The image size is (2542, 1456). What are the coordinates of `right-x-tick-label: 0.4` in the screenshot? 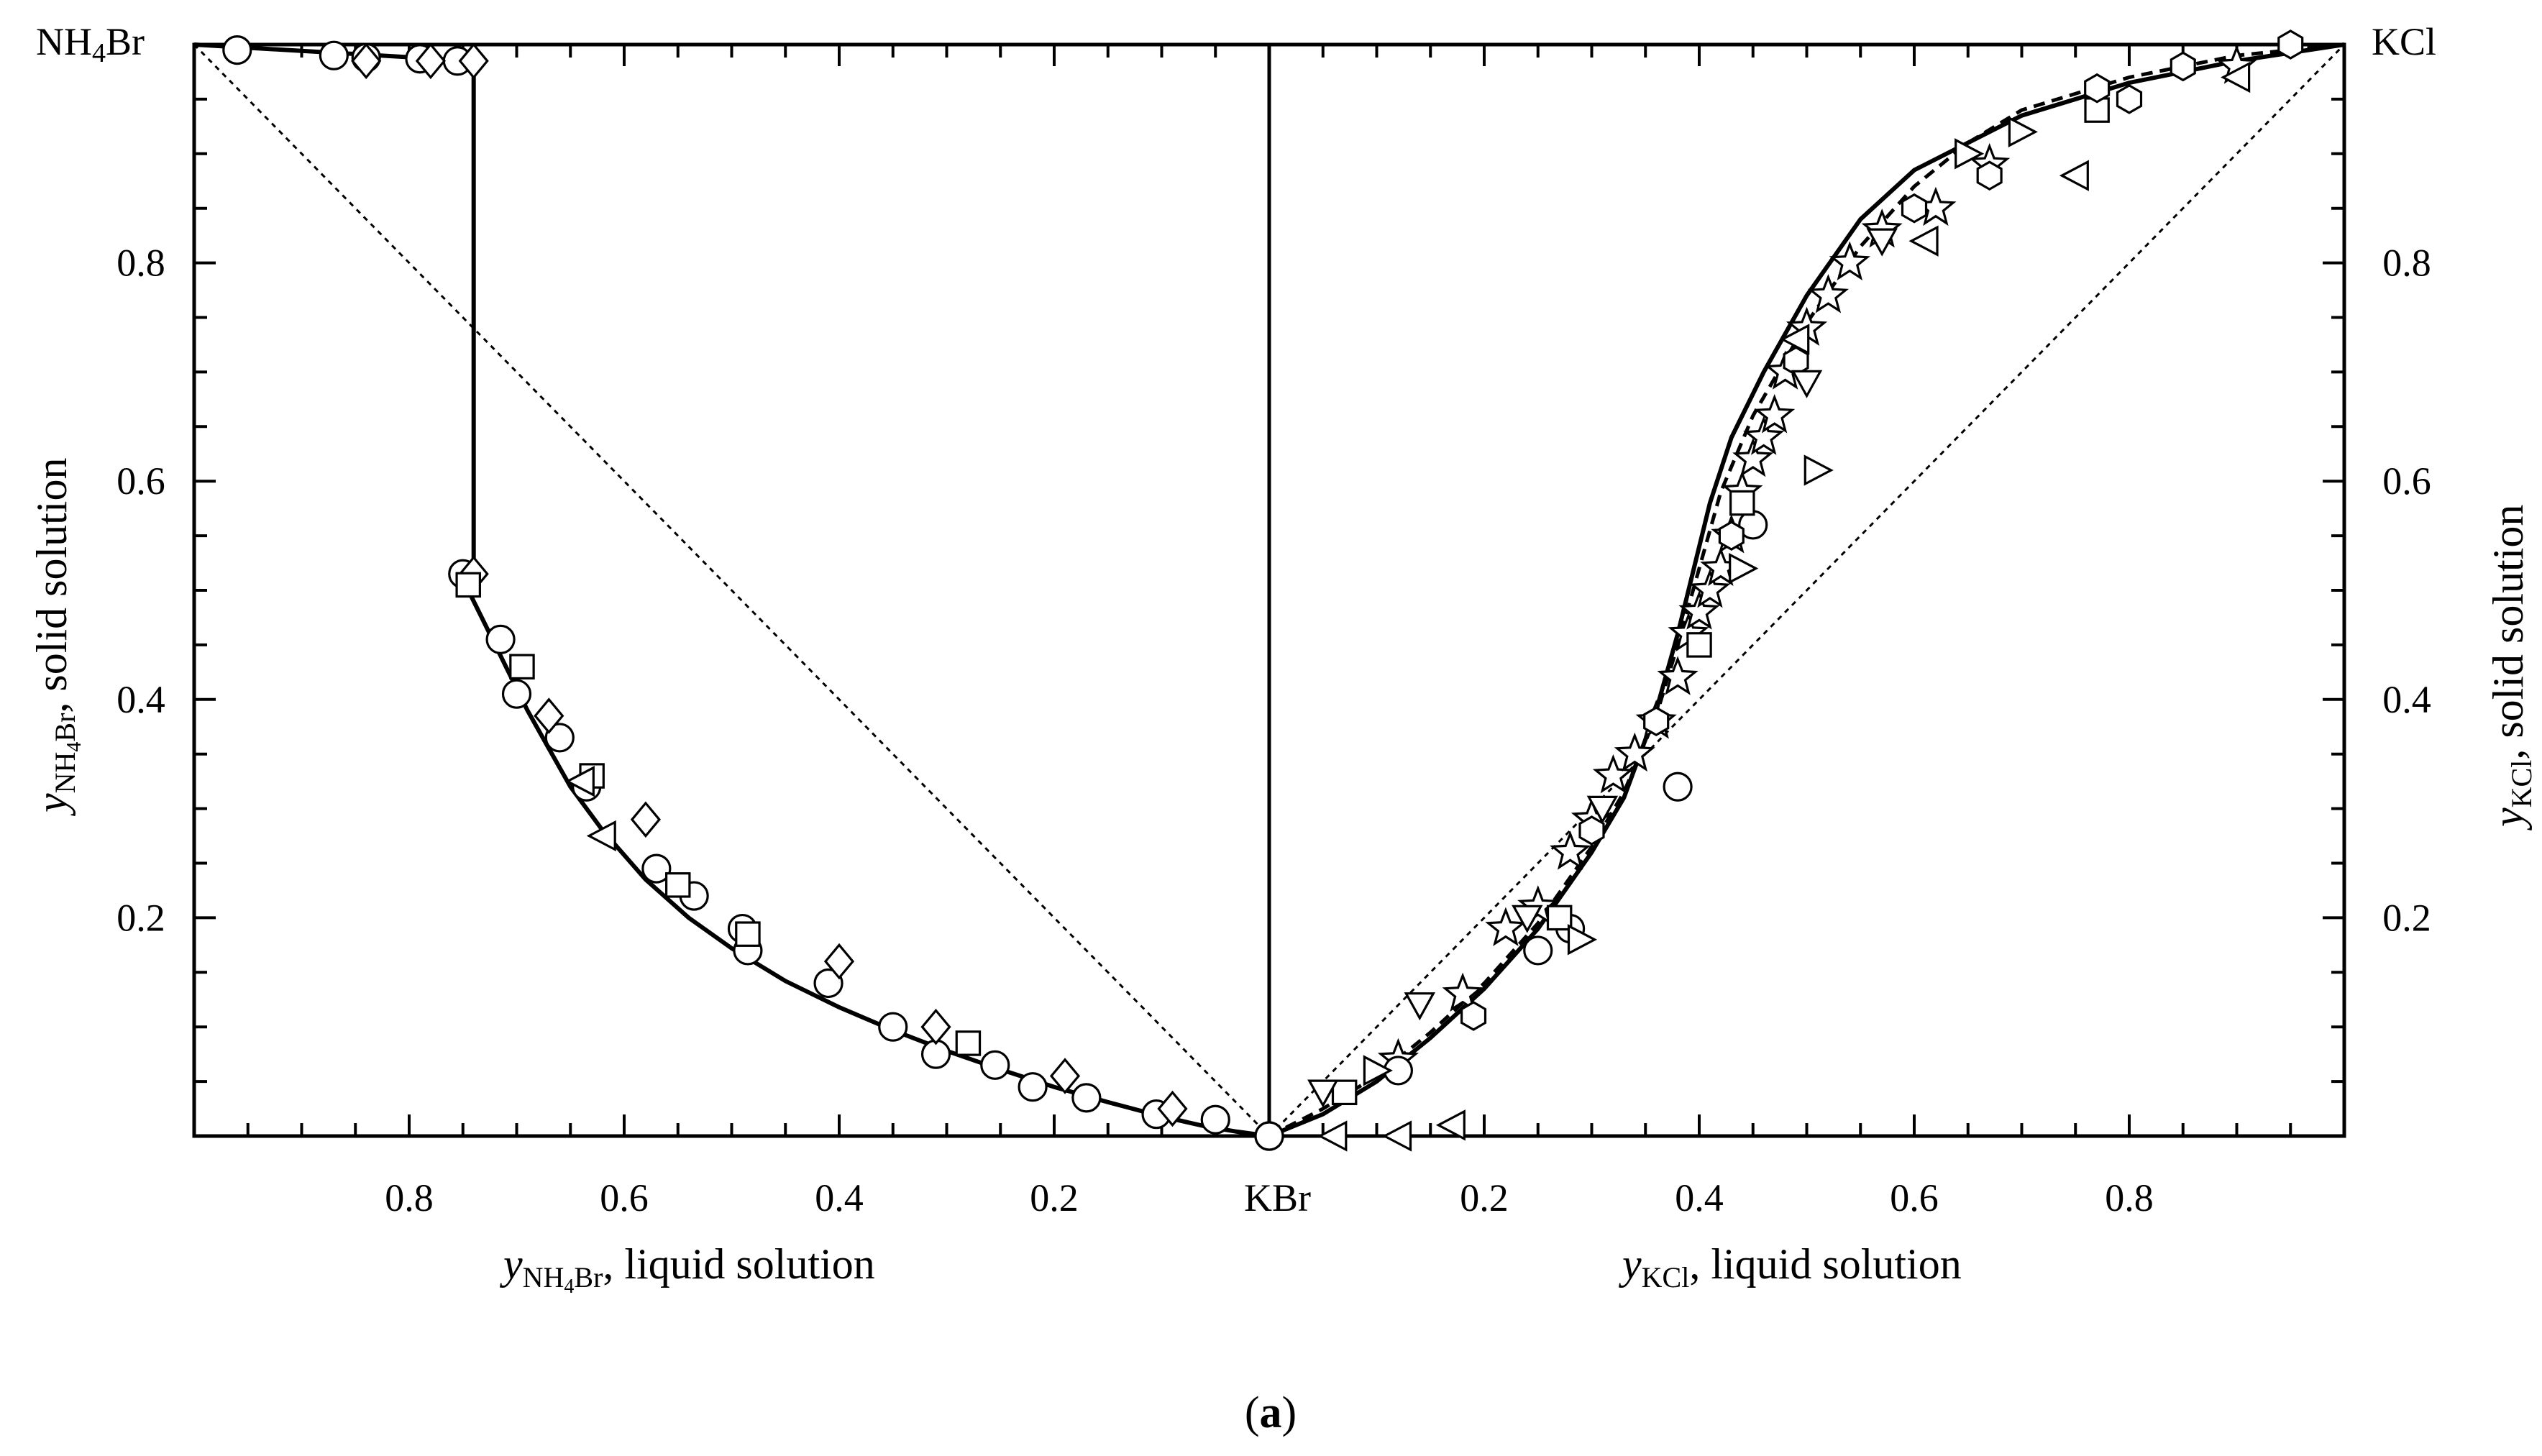 It's located at (1699, 1197).